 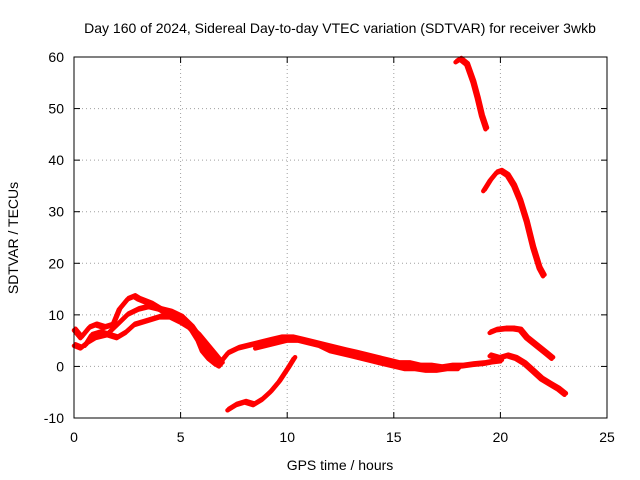 What do you see at coordinates (358, 354) in the screenshot?
I see `series-track-5-markers` at bounding box center [358, 354].